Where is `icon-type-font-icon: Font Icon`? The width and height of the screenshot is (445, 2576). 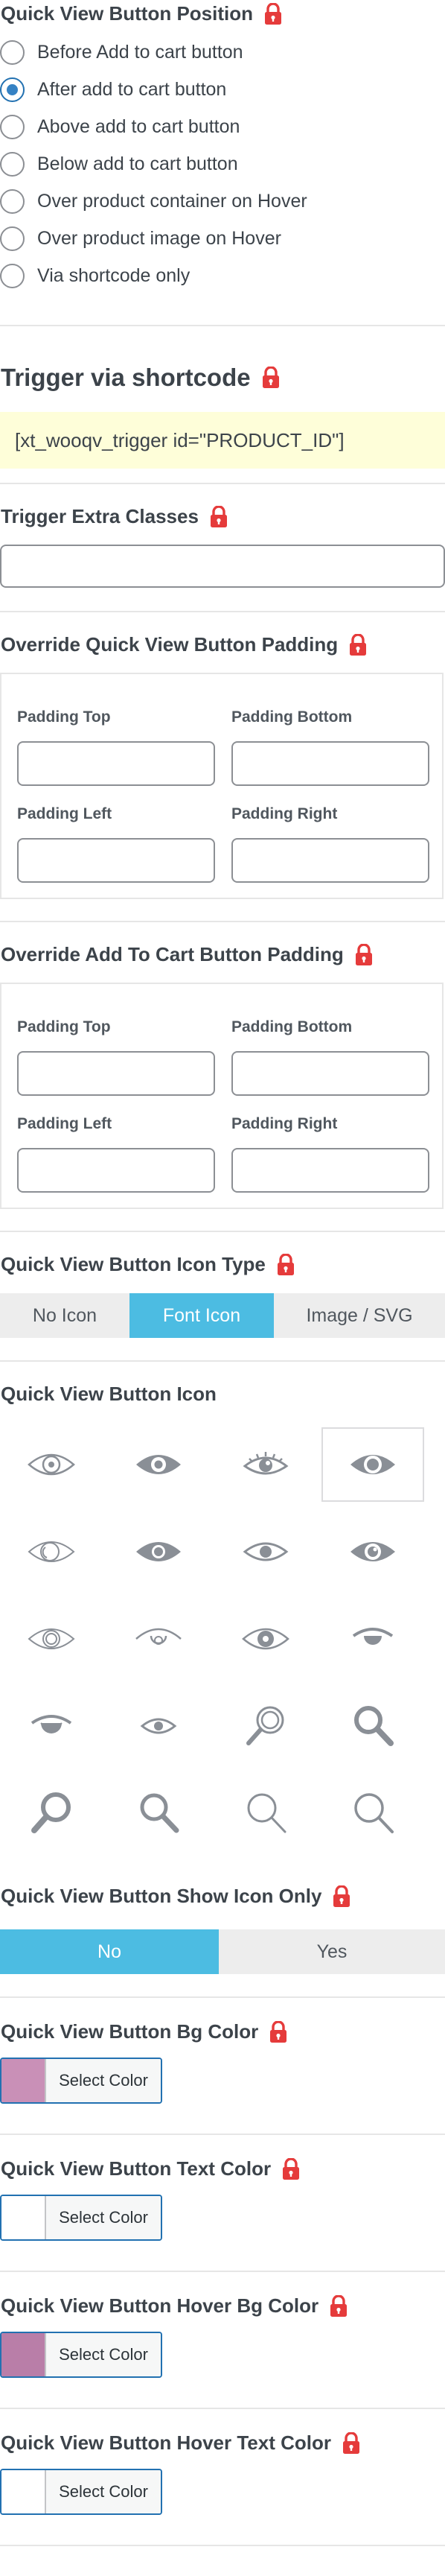
icon-type-font-icon: Font Icon is located at coordinates (201, 1315).